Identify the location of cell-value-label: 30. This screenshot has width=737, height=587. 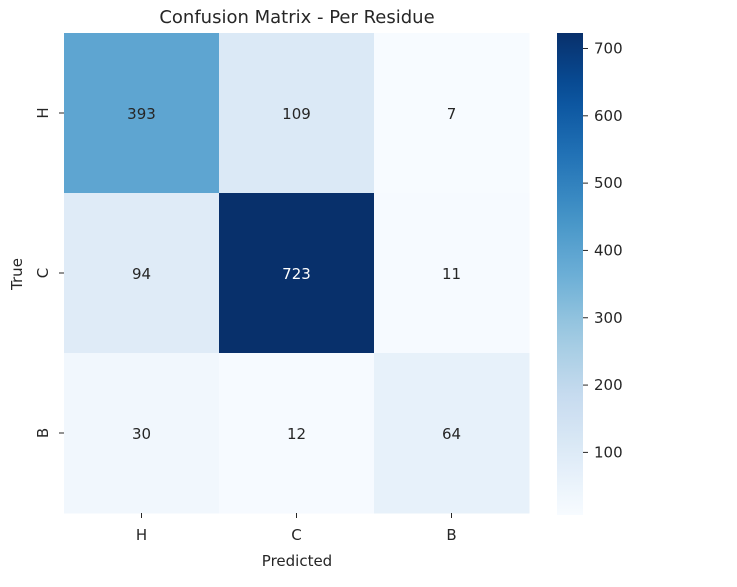
(141, 434).